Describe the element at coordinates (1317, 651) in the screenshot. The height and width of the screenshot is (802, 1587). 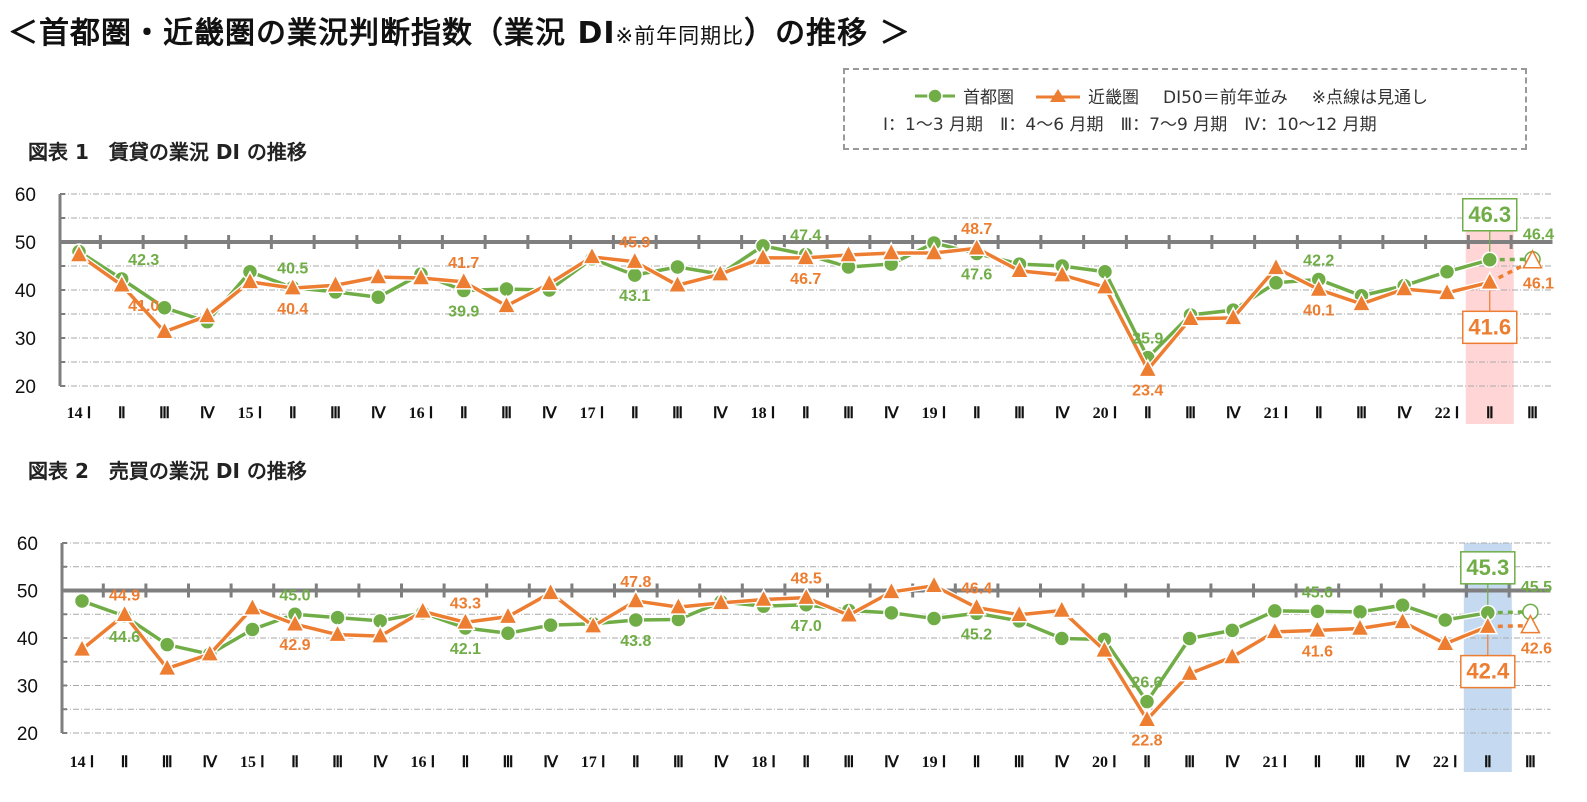
I see `data-label: 41.6` at that location.